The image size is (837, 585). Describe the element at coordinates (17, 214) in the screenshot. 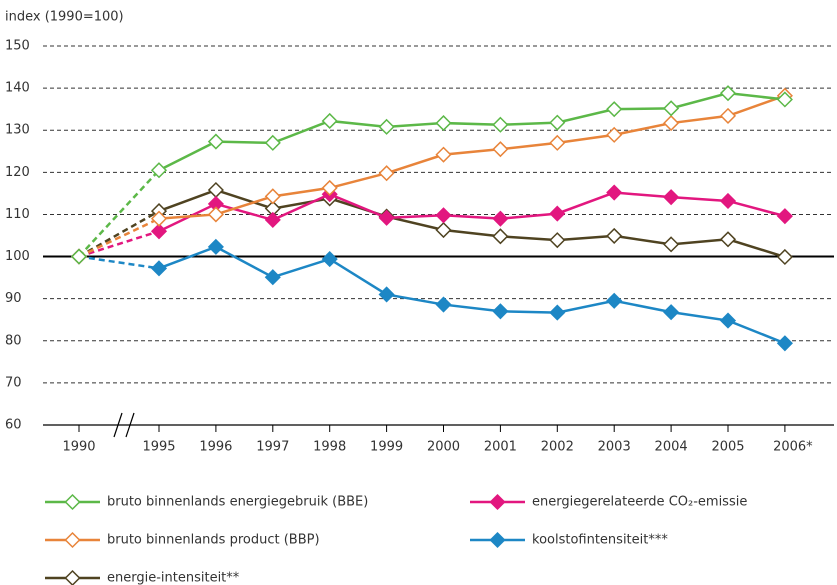

I see `y-tick-label: 110` at that location.